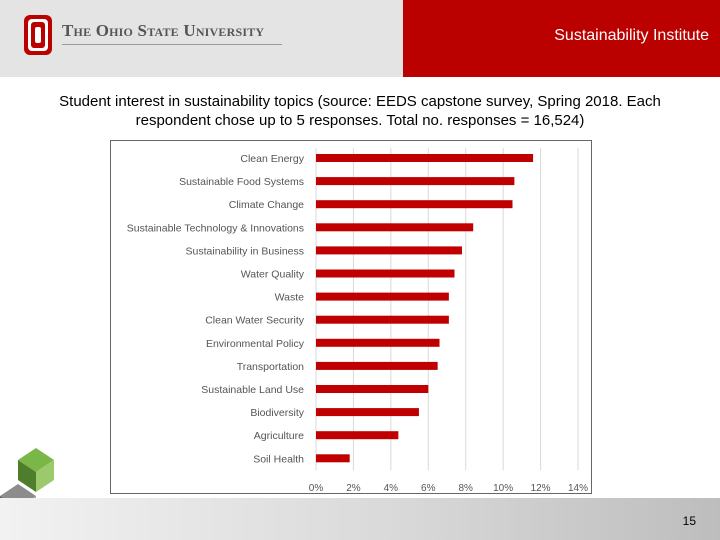 The width and height of the screenshot is (720, 540). I want to click on page-number: 15, so click(689, 521).